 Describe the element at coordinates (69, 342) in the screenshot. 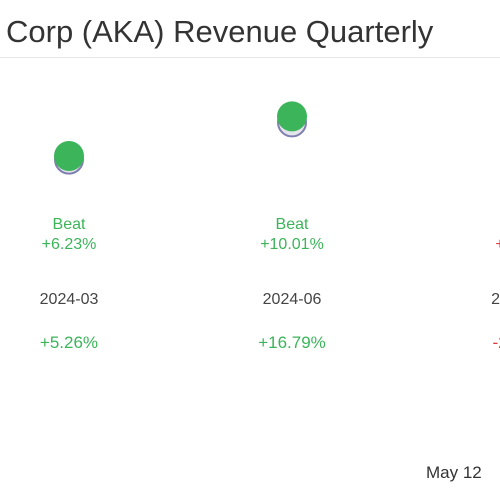

I see `revenue-growth-label: +5.26%` at that location.